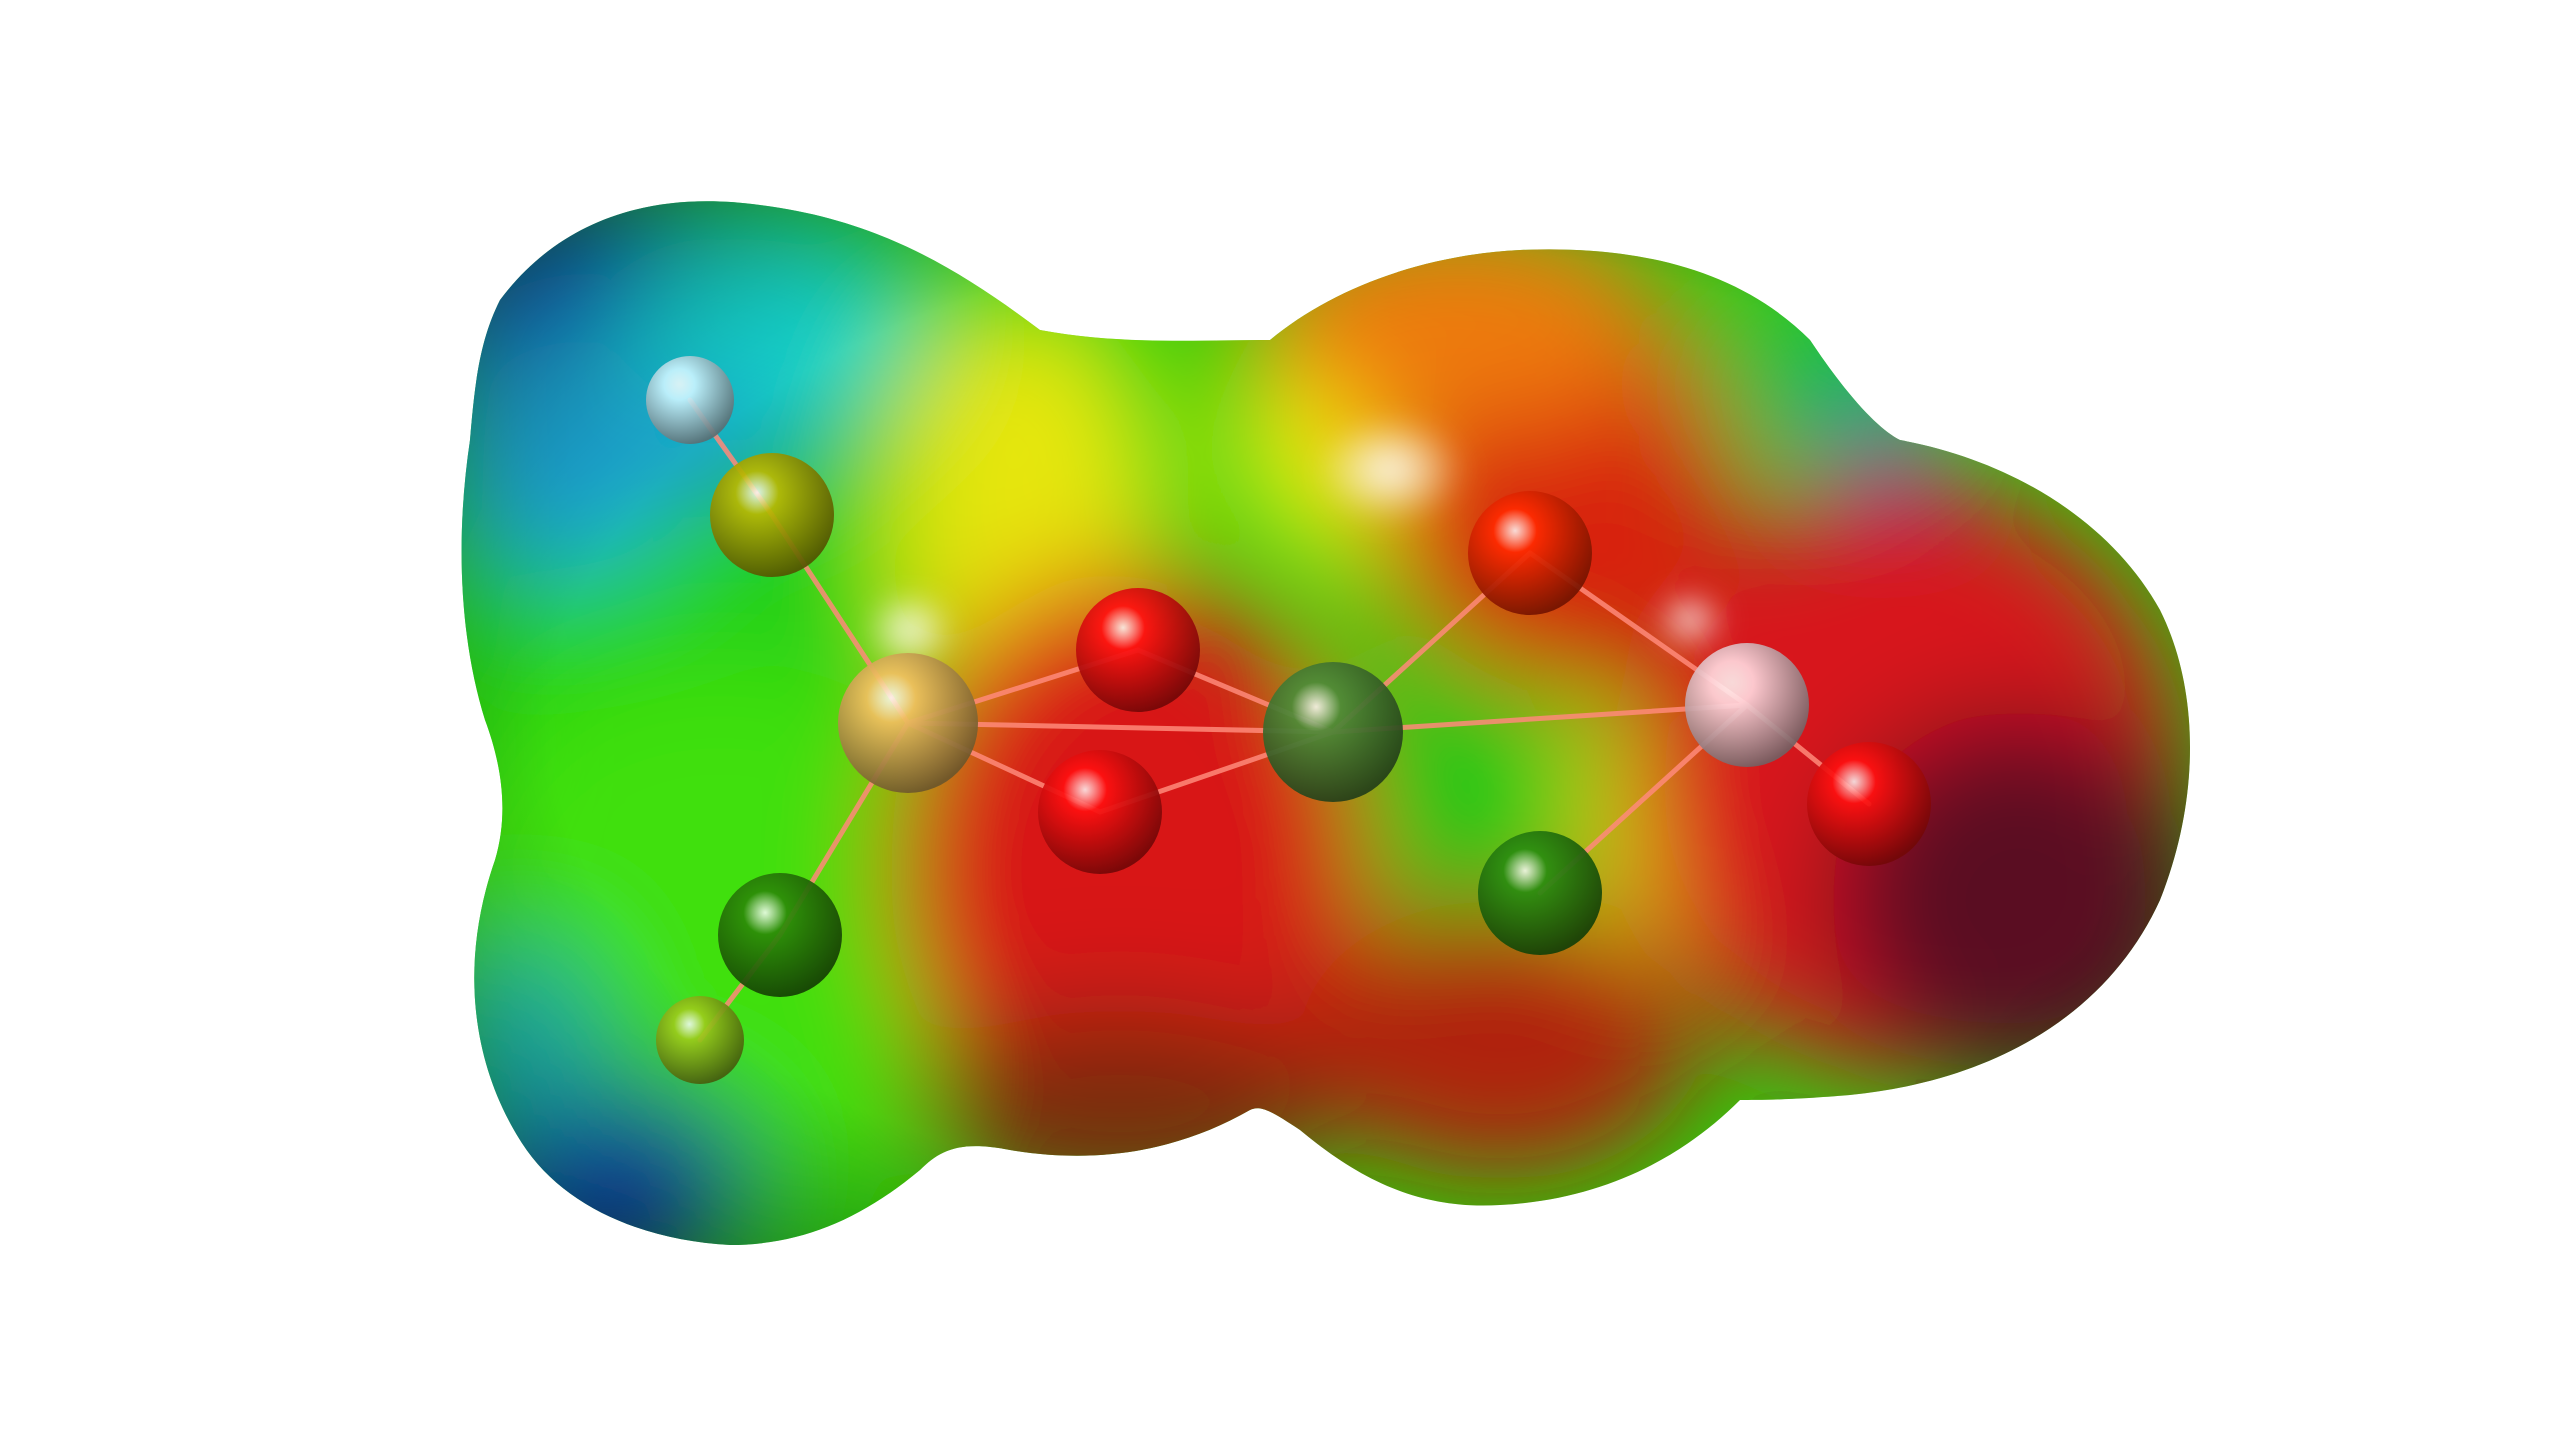 The image size is (2556, 1455). What do you see at coordinates (780, 935) in the screenshot?
I see `carbon-atom-lower-left` at bounding box center [780, 935].